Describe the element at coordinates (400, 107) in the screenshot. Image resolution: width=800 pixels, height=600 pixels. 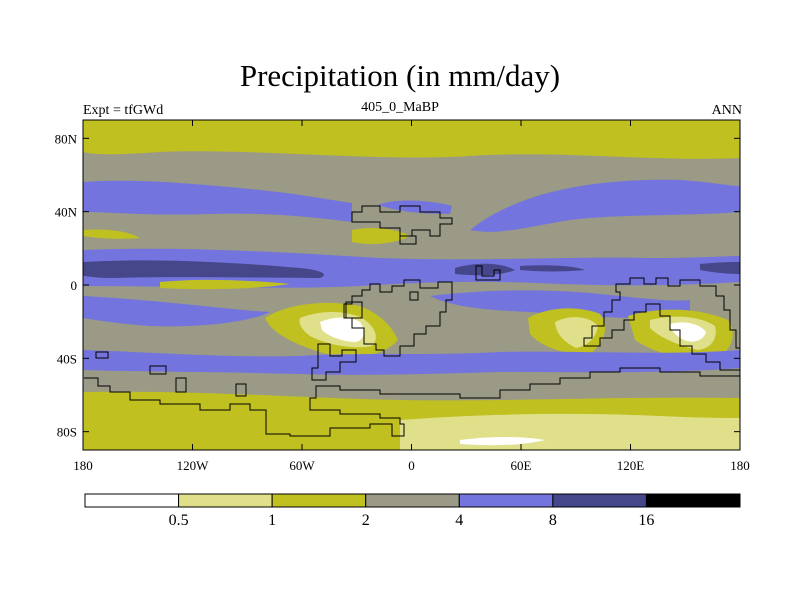
I see `time-label: 405_0_MaBP` at that location.